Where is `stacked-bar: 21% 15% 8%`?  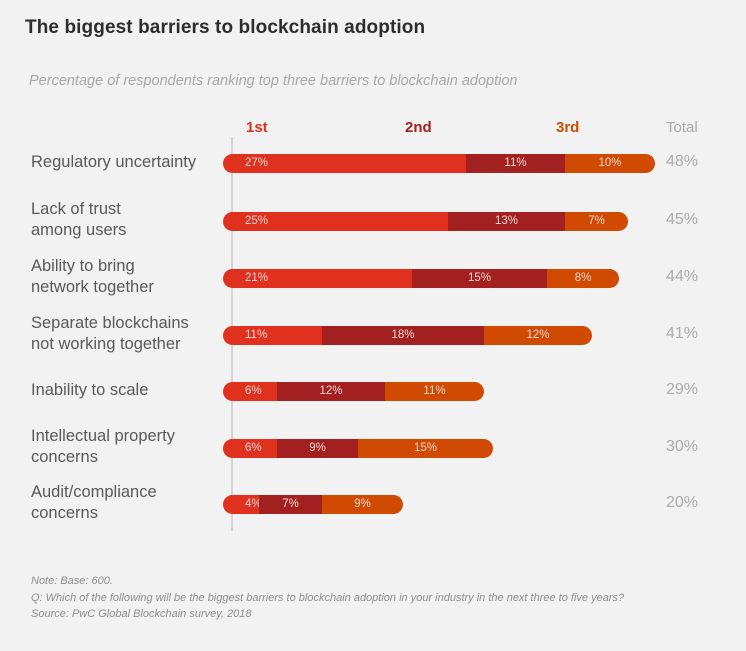
stacked-bar: 21% 15% 8% is located at coordinates (421, 278).